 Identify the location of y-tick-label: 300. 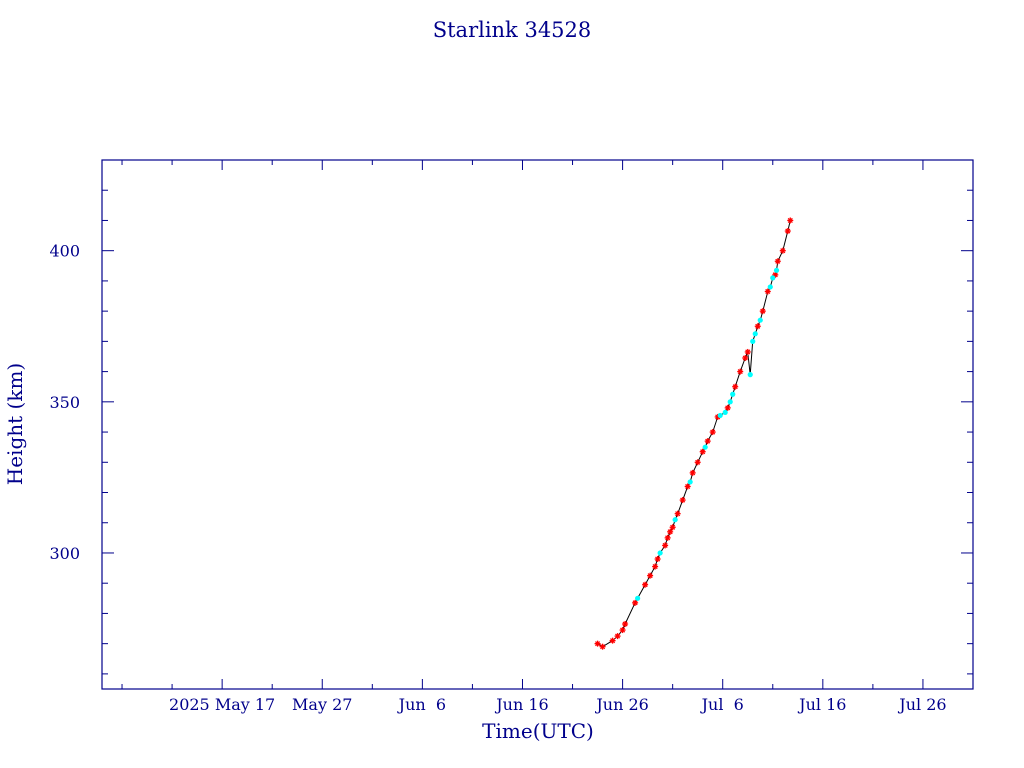
(64, 553).